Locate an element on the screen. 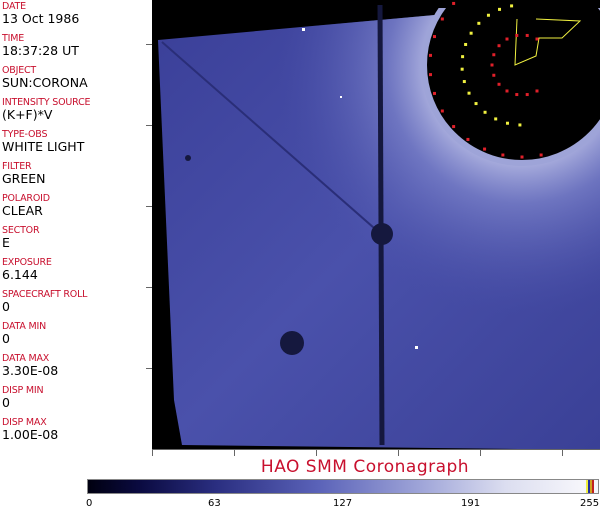 The width and height of the screenshot is (600, 512). field-label: FILTER is located at coordinates (17, 166).